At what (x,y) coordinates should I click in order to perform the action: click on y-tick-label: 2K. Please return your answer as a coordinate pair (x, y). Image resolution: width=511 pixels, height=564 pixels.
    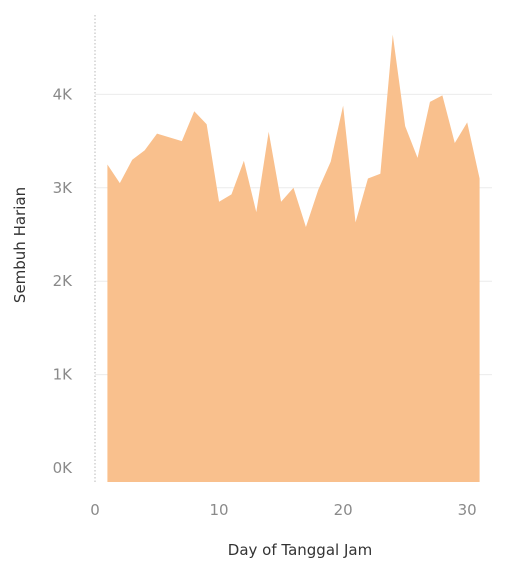
    Looking at the image, I should click on (63, 281).